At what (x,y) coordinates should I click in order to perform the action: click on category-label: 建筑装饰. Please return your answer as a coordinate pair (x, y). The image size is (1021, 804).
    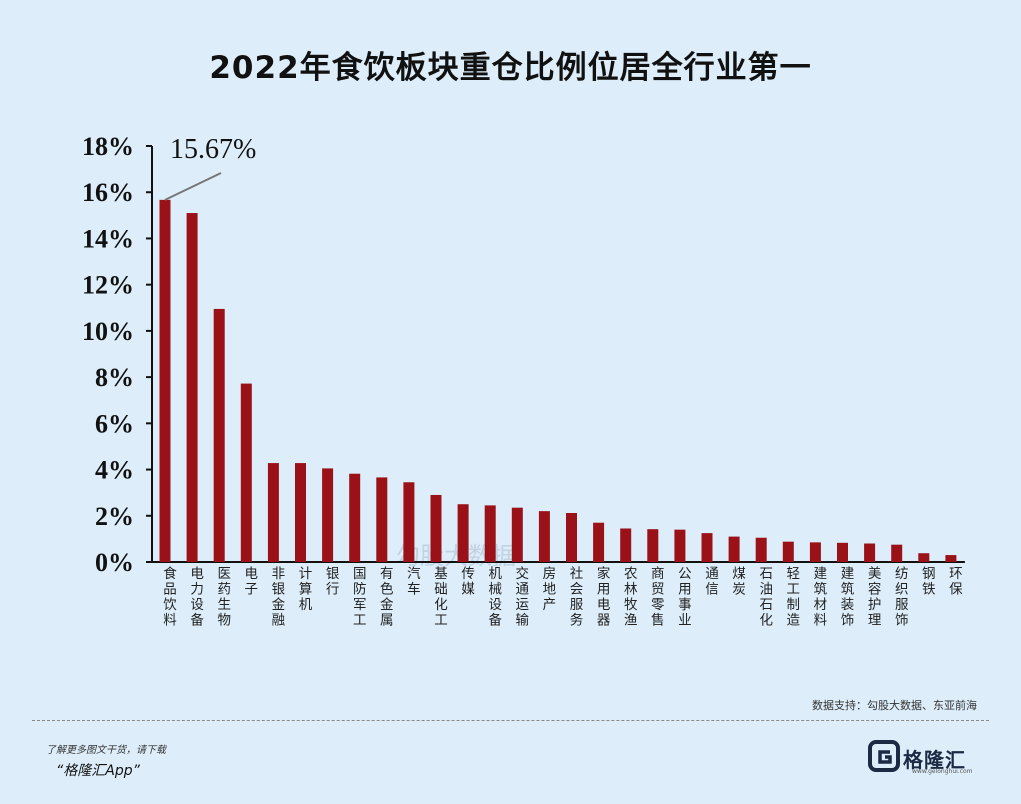
    Looking at the image, I should click on (848, 597).